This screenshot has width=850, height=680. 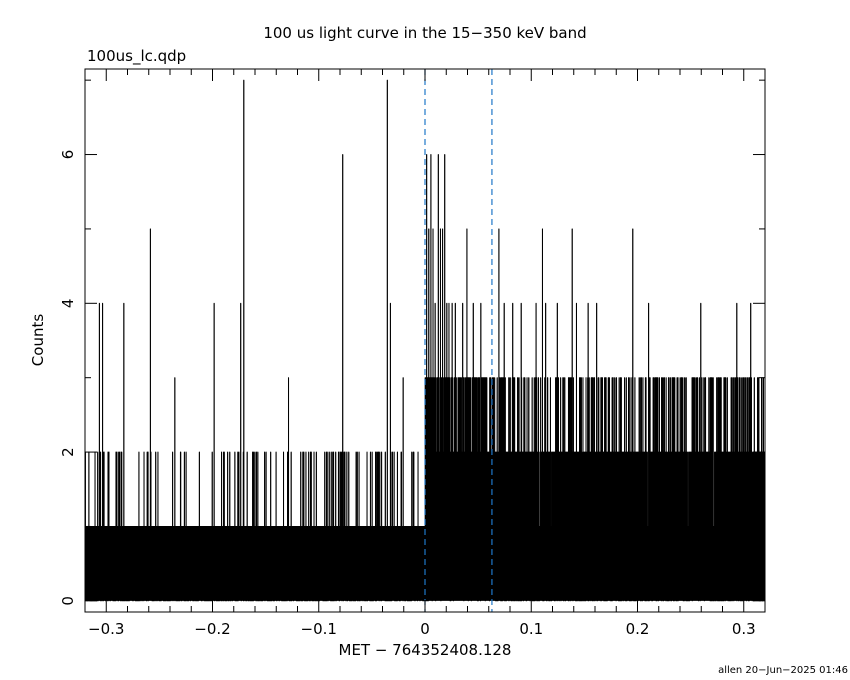 I want to click on y-tick-label: 0, so click(x=68, y=601).